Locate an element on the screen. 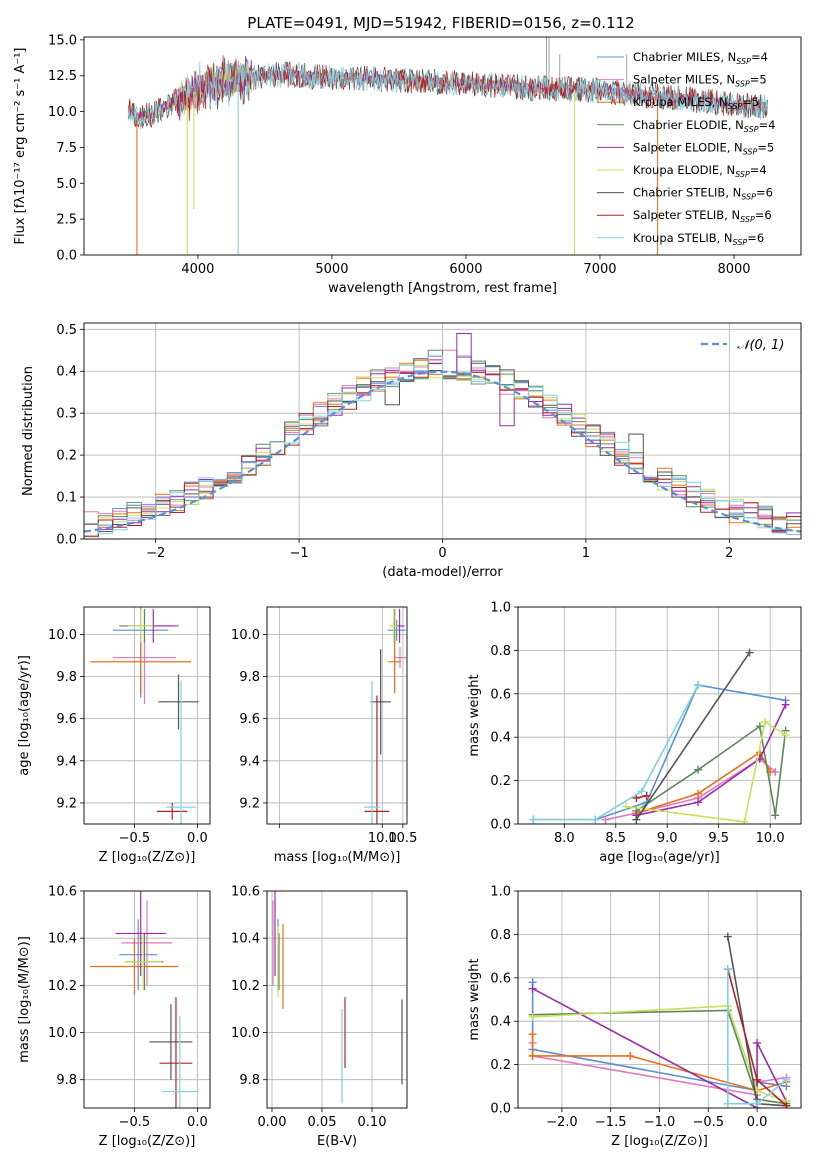 The width and height of the screenshot is (819, 1170). x-tick-label: 1 is located at coordinates (586, 553).